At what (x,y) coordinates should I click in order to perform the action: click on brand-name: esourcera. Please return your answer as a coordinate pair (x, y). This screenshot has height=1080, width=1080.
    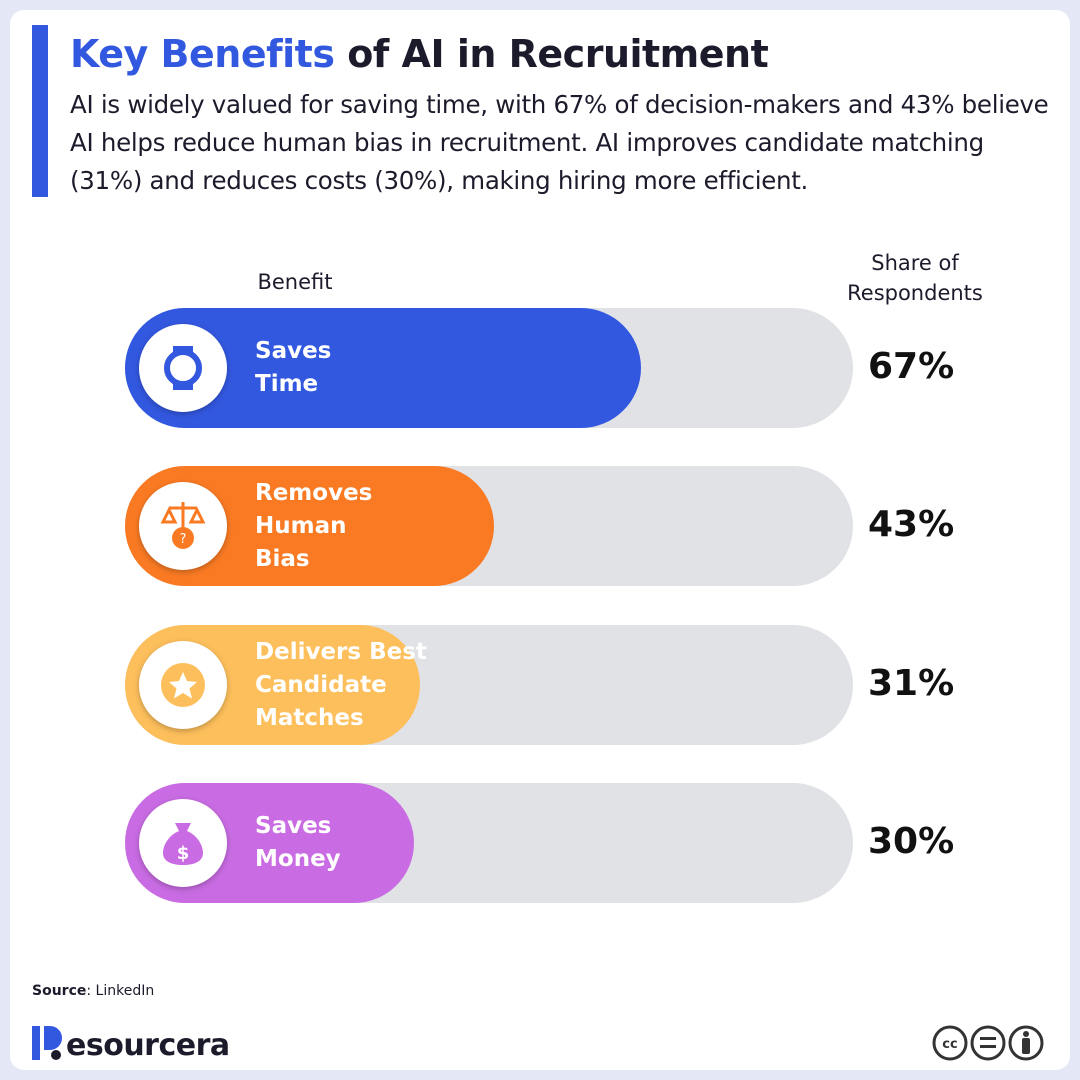
    Looking at the image, I should click on (148, 1045).